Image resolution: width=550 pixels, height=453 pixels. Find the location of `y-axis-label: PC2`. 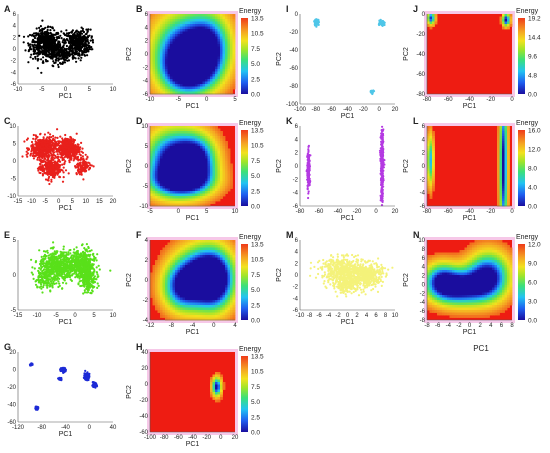

y-axis-label: PC2 is located at coordinates (0, 49).